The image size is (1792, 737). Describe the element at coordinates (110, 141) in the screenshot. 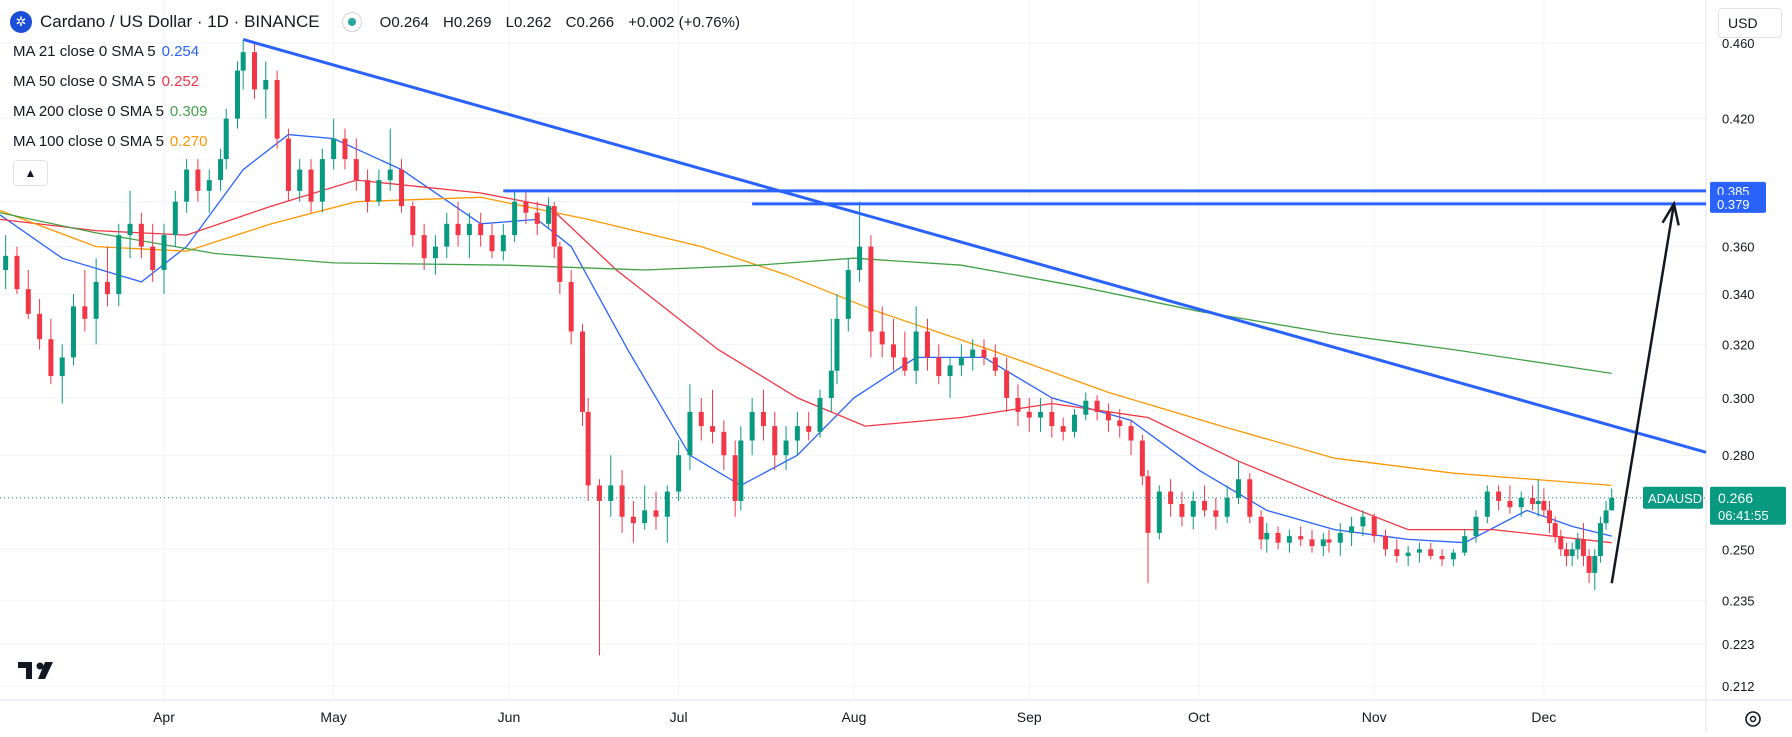

I see `indicator-ma100: MA 100 close 0 SMA 5 0.270` at that location.